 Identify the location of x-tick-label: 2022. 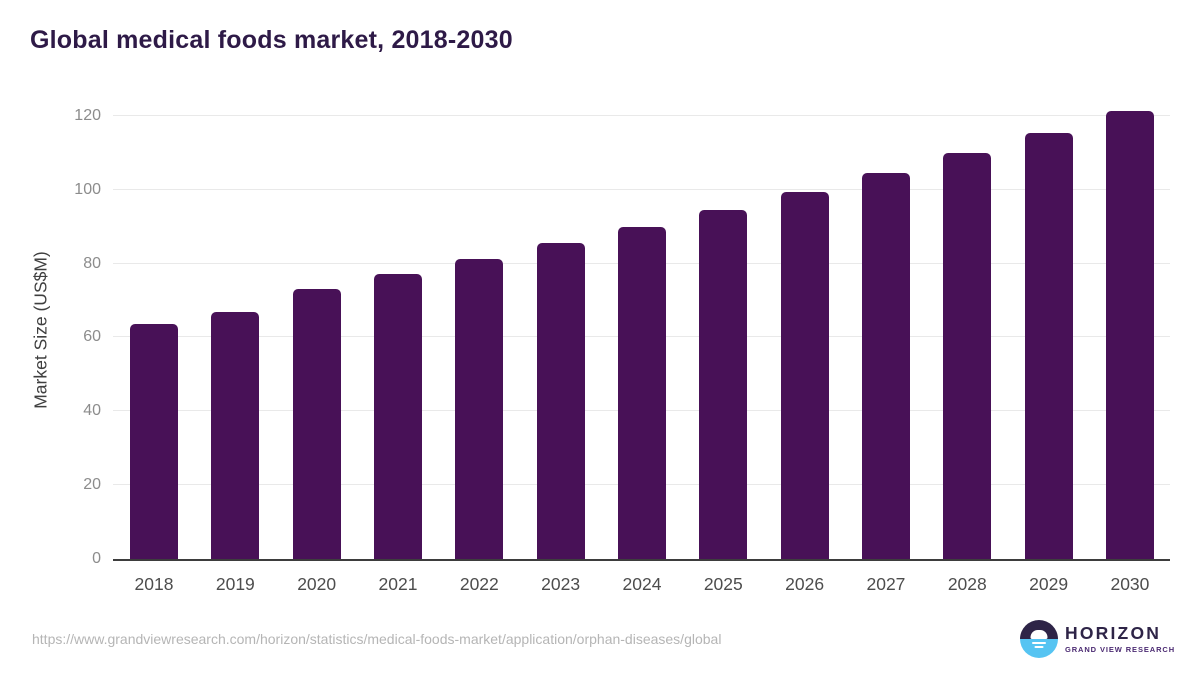
(479, 584).